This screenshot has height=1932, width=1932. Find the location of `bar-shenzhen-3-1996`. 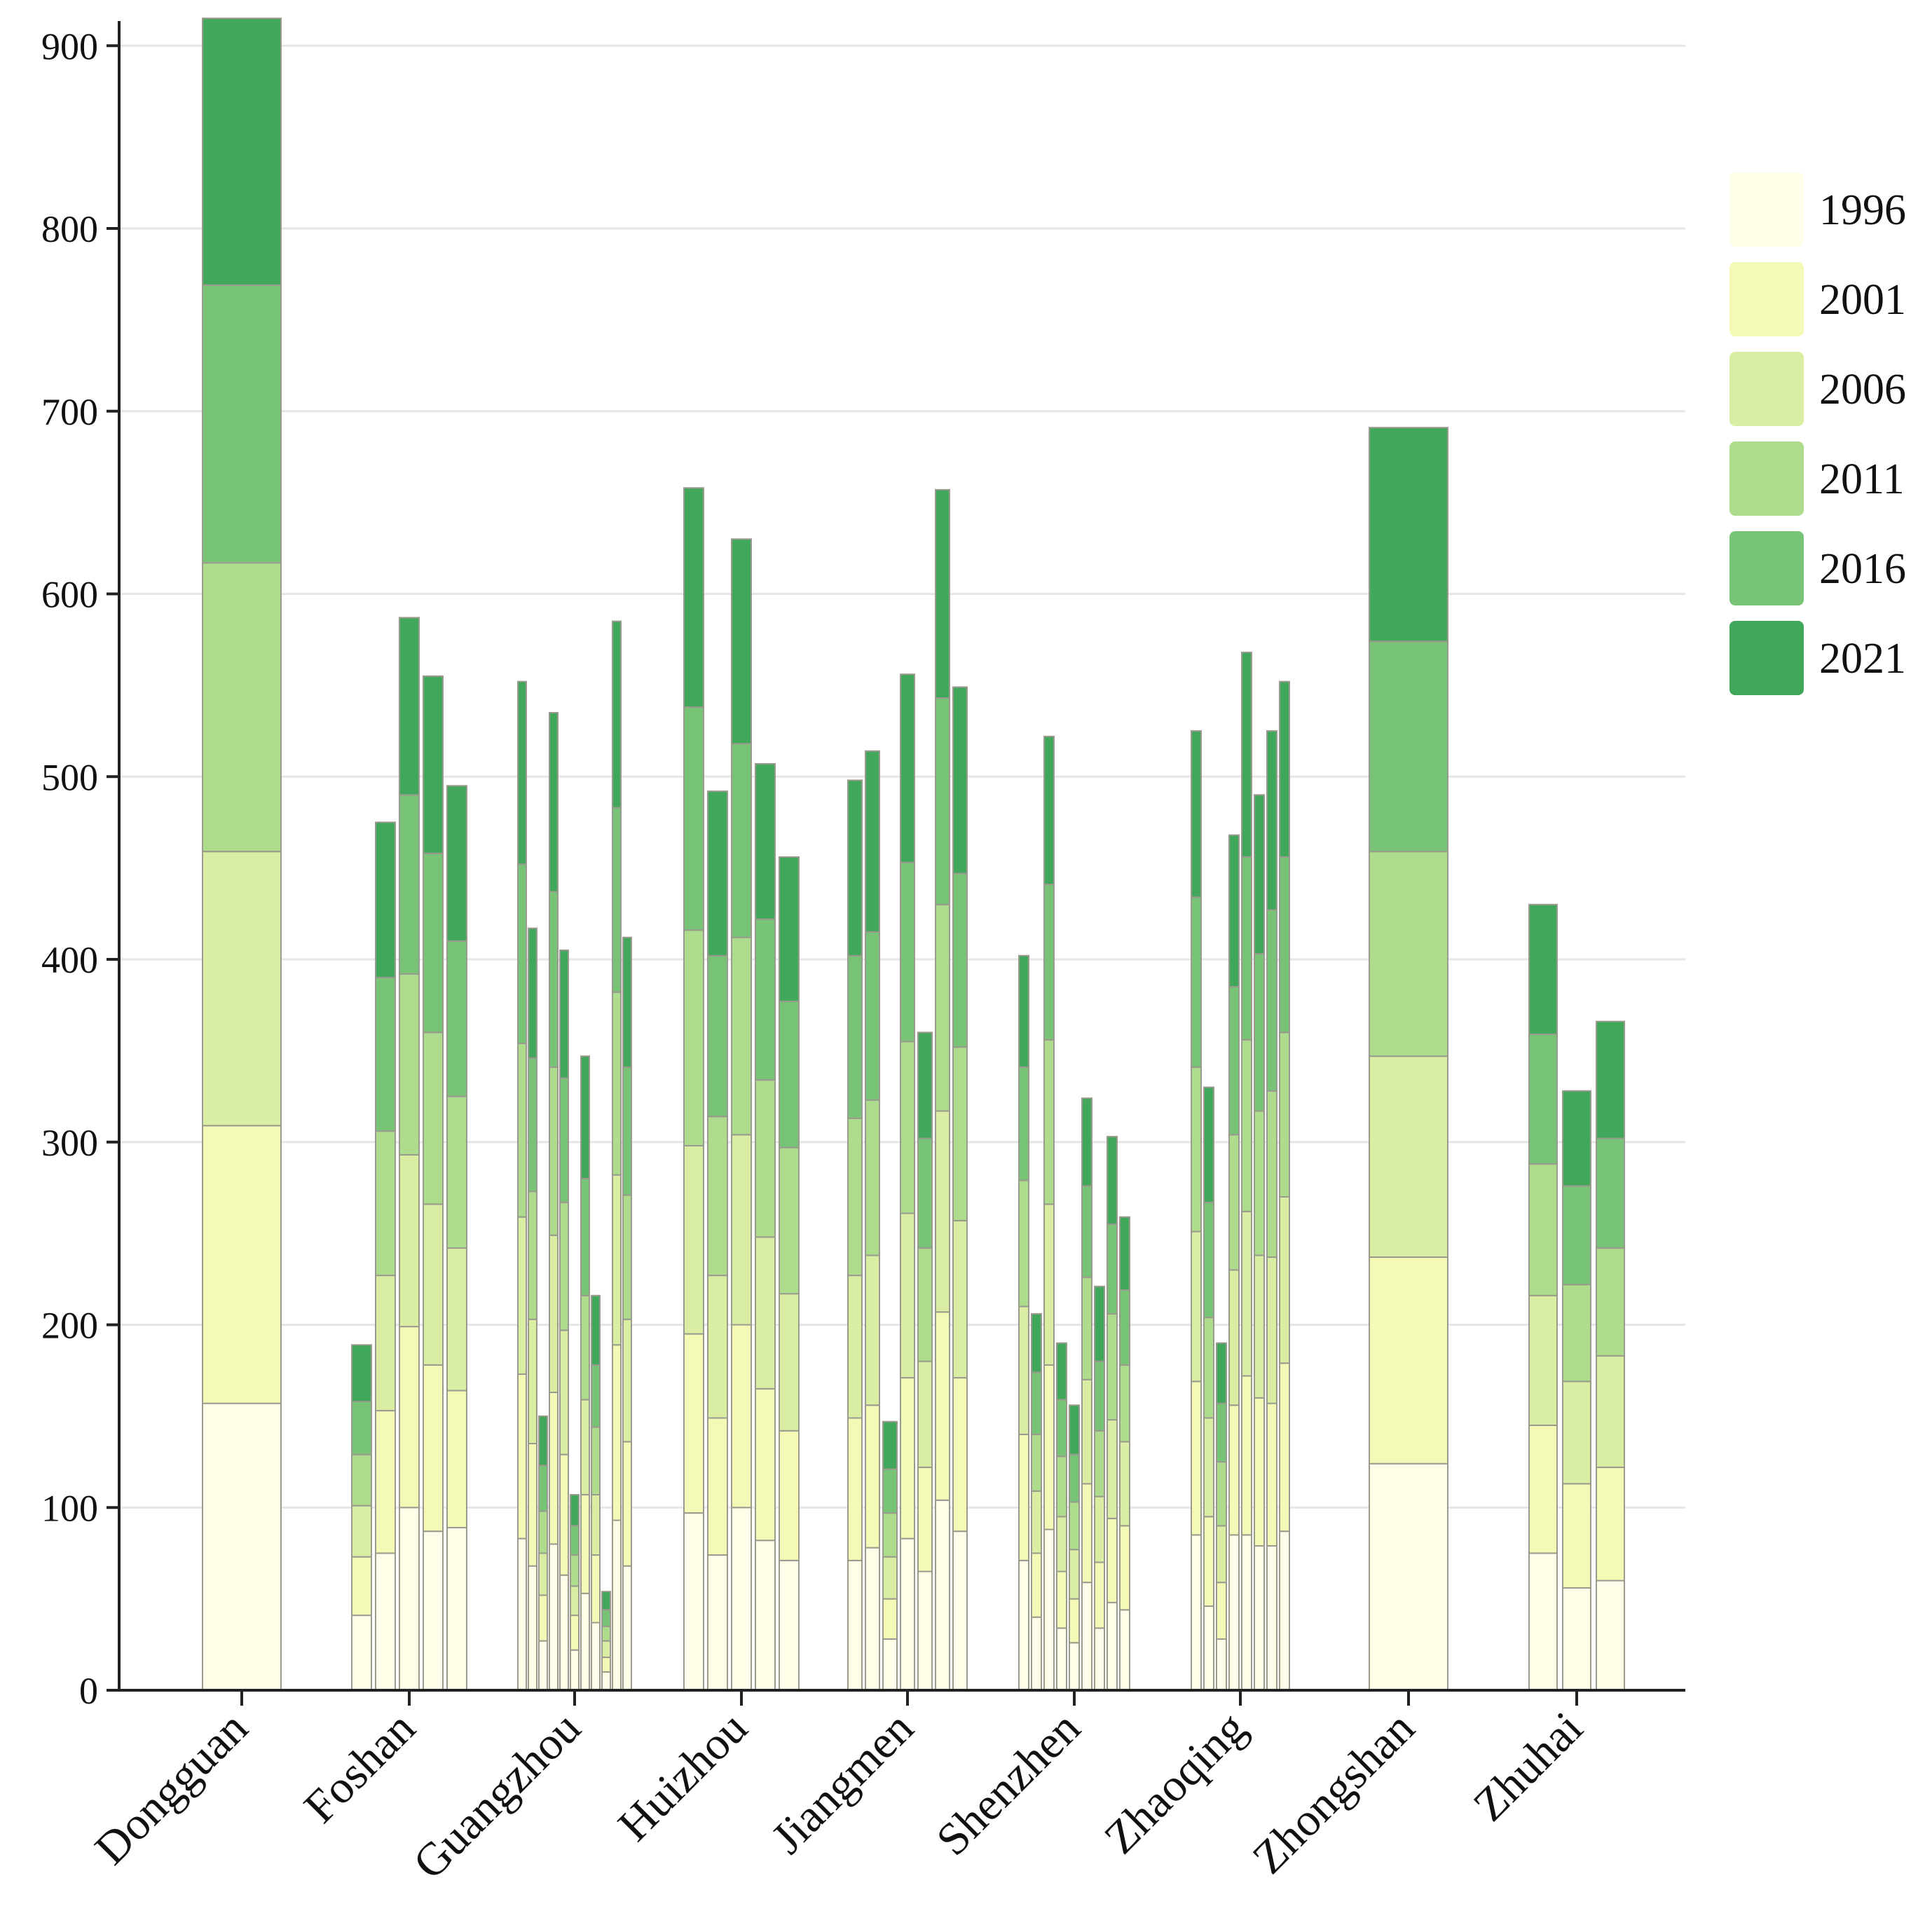

bar-shenzhen-3-1996 is located at coordinates (1049, 1610).